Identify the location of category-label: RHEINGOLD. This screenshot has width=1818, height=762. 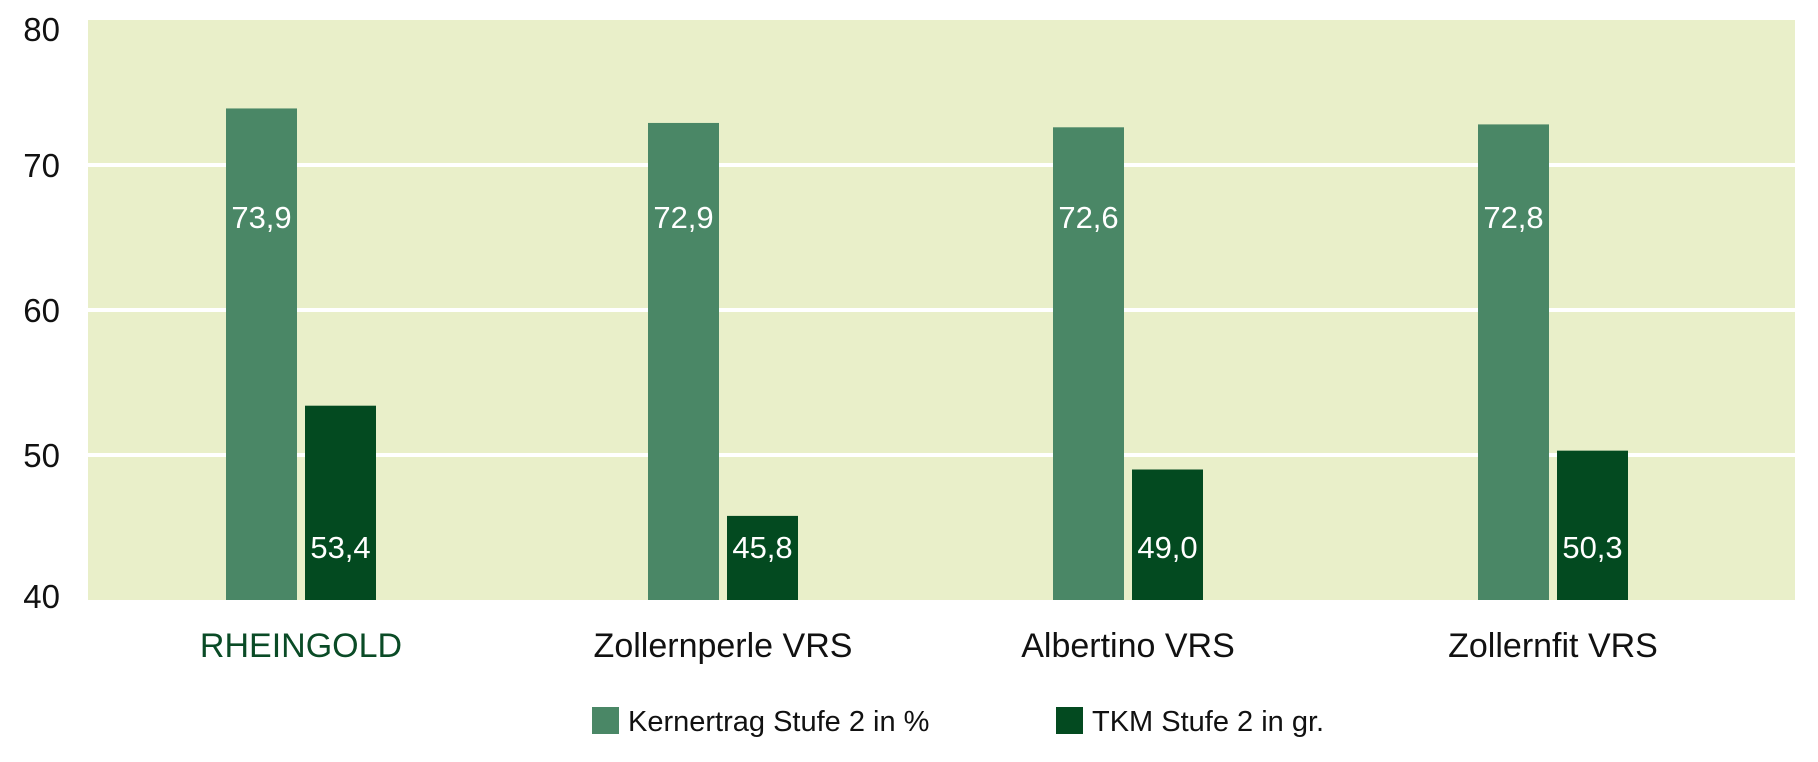
(301, 646).